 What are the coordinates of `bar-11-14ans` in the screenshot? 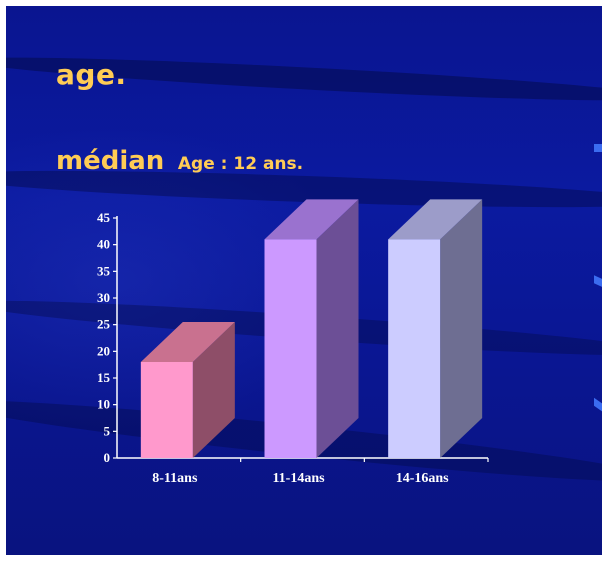 It's located at (290, 348).